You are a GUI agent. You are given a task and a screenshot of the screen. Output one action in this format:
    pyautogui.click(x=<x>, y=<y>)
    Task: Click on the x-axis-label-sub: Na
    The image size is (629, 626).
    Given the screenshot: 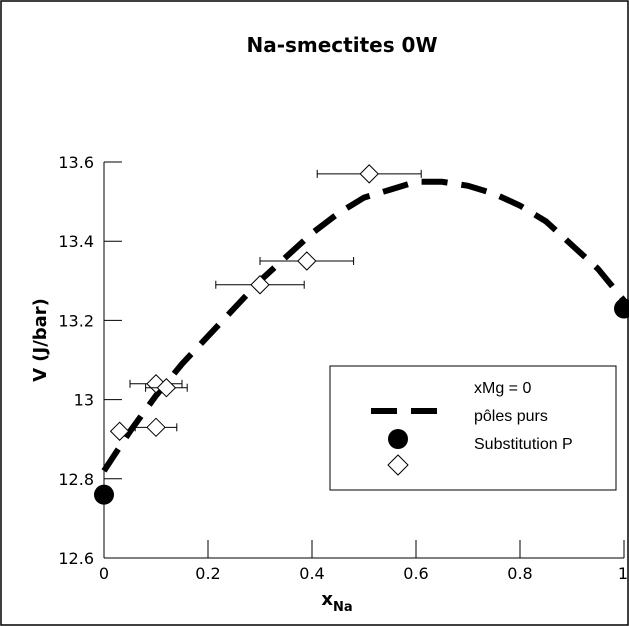 What is the action you would take?
    pyautogui.click(x=343, y=607)
    